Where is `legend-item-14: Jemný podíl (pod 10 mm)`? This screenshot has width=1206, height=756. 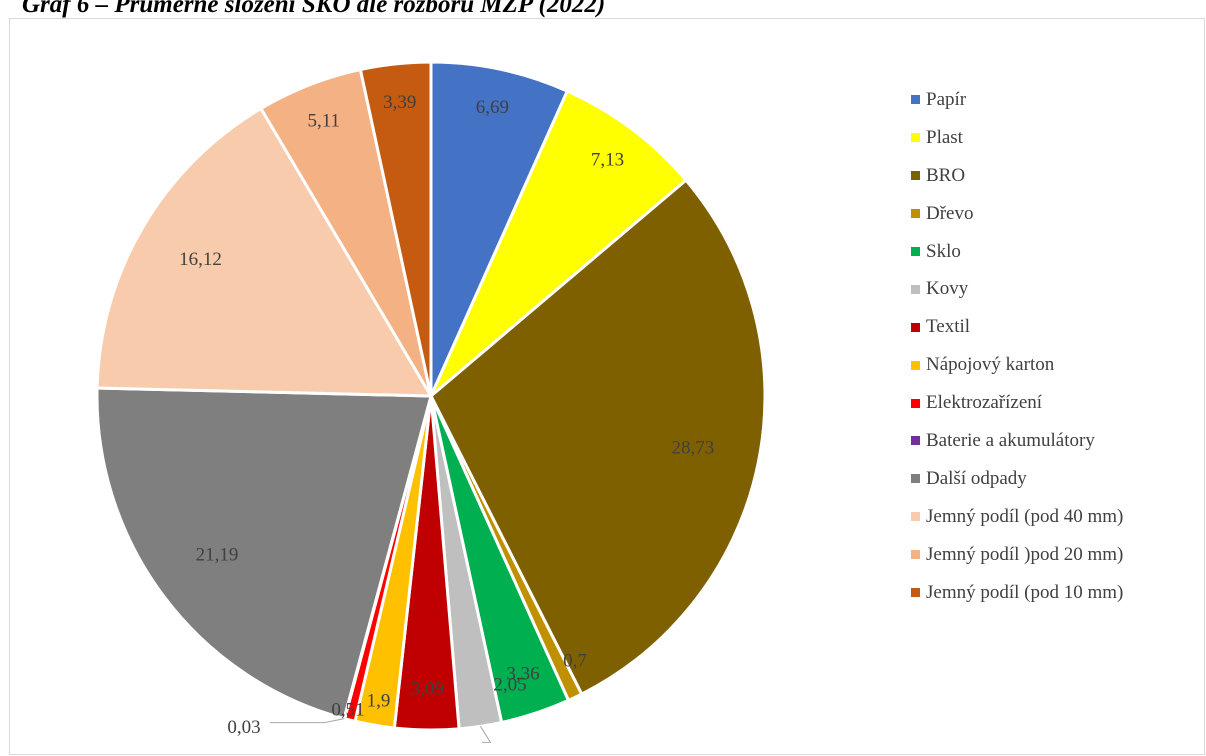 legend-item-14: Jemný podíl (pod 10 mm) is located at coordinates (1058, 593).